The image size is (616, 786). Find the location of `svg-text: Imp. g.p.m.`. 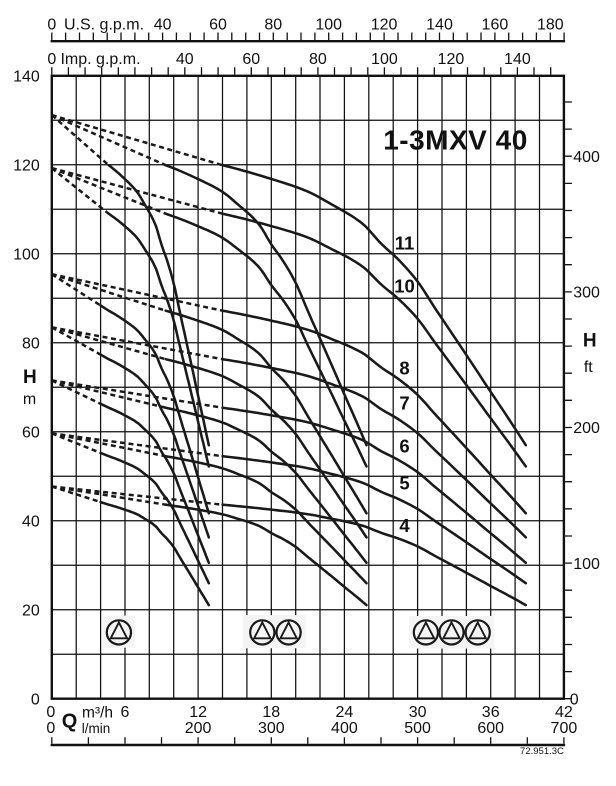

svg-text: Imp. g.p.m. is located at coordinates (100, 59).